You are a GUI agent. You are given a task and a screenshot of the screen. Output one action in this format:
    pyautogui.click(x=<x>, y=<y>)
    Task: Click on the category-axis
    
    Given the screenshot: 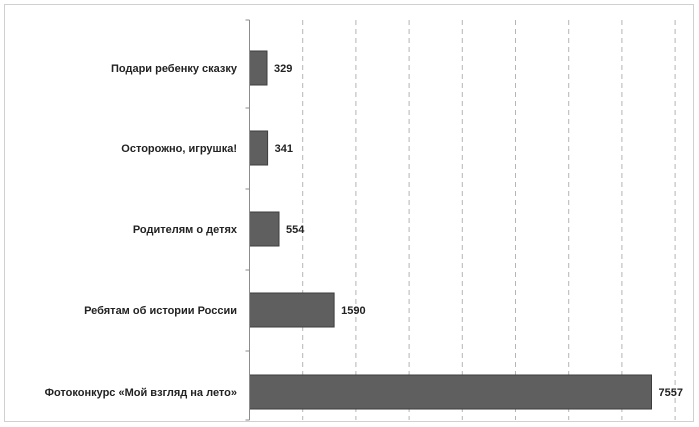 What is the action you would take?
    pyautogui.click(x=247, y=220)
    